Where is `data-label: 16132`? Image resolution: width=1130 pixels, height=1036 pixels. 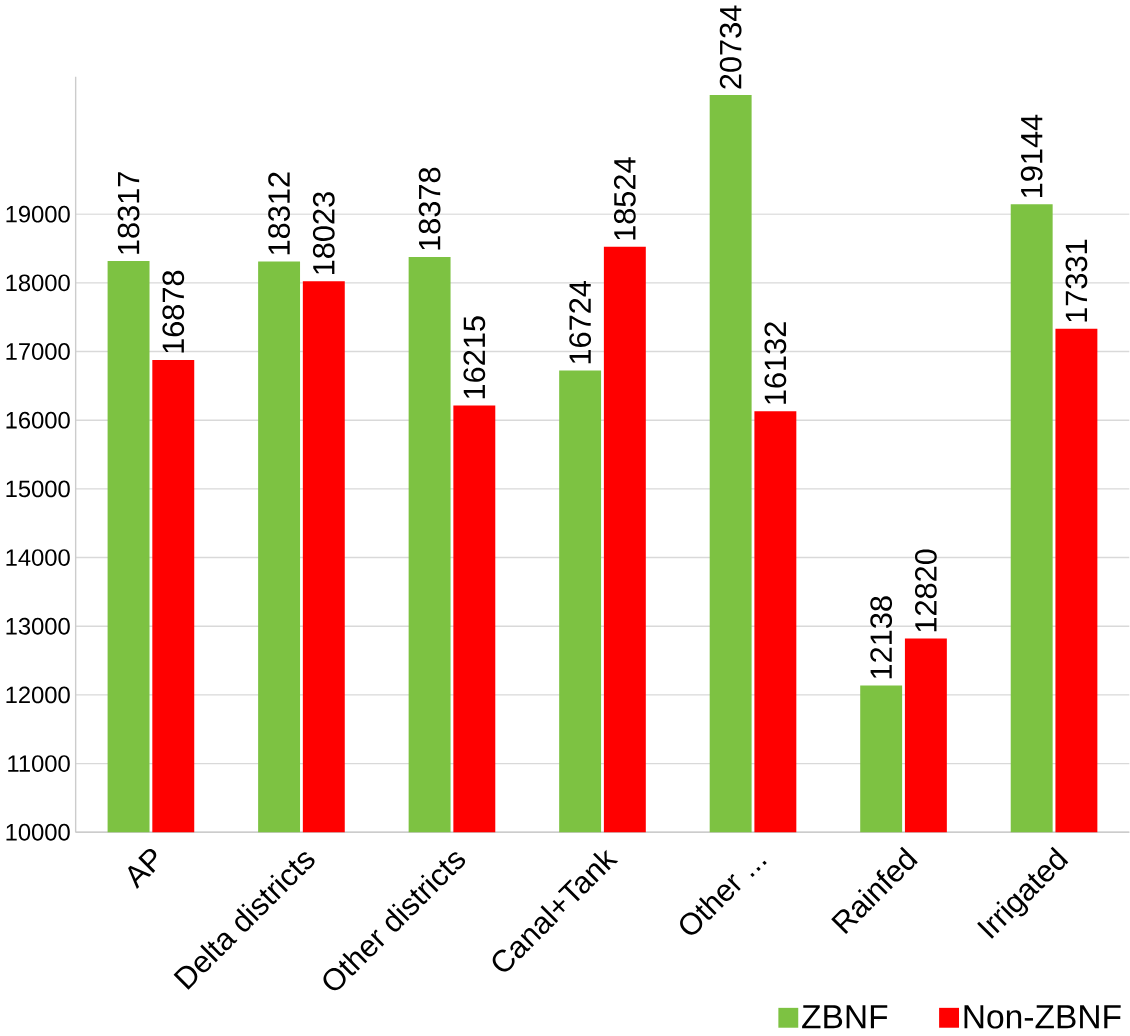
data-label: 16132 is located at coordinates (775, 363).